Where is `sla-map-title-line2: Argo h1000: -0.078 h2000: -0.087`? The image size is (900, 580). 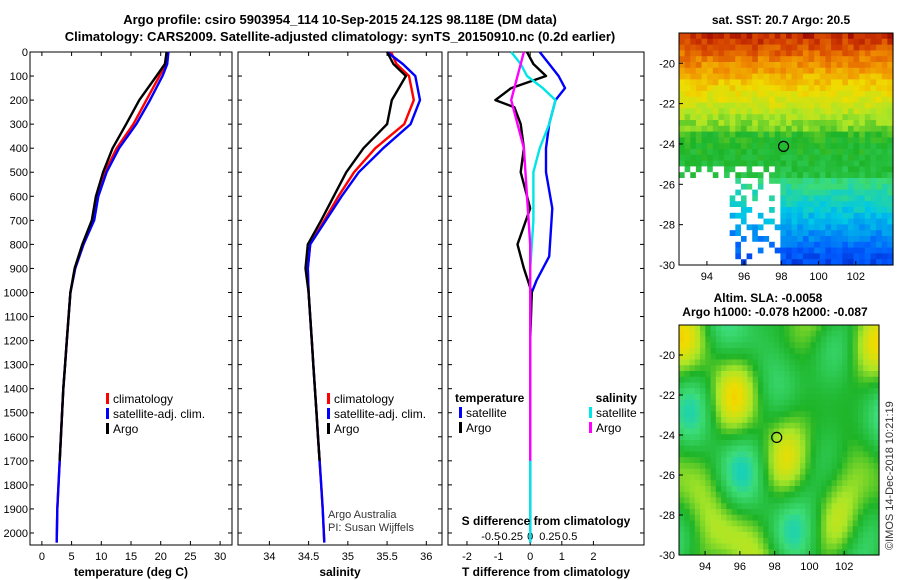 sla-map-title-line2: Argo h1000: -0.078 h2000: -0.087 is located at coordinates (775, 312).